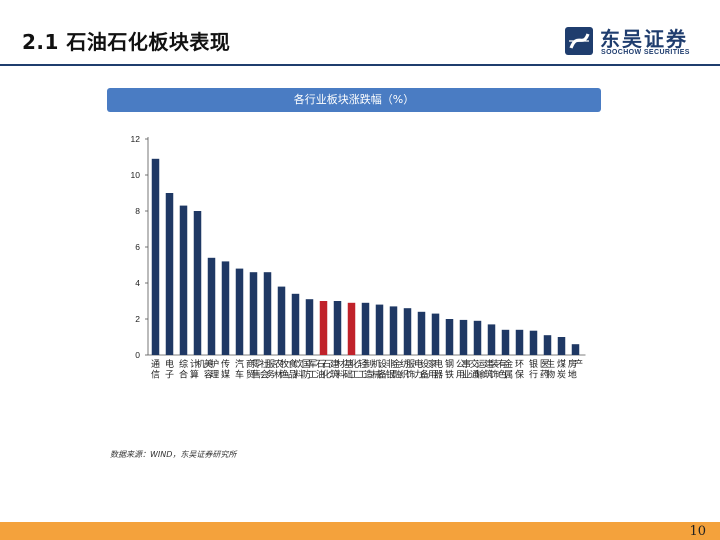  I want to click on x-category-label: 电子, so click(169, 369).